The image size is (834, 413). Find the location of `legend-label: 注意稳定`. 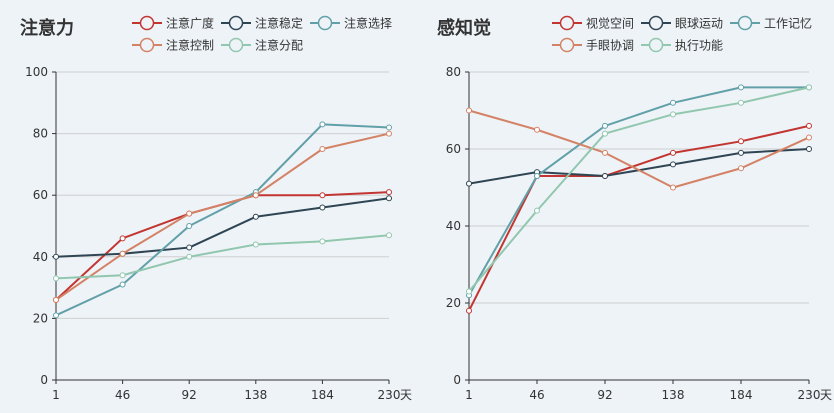

legend-label: 注意稳定 is located at coordinates (279, 23).